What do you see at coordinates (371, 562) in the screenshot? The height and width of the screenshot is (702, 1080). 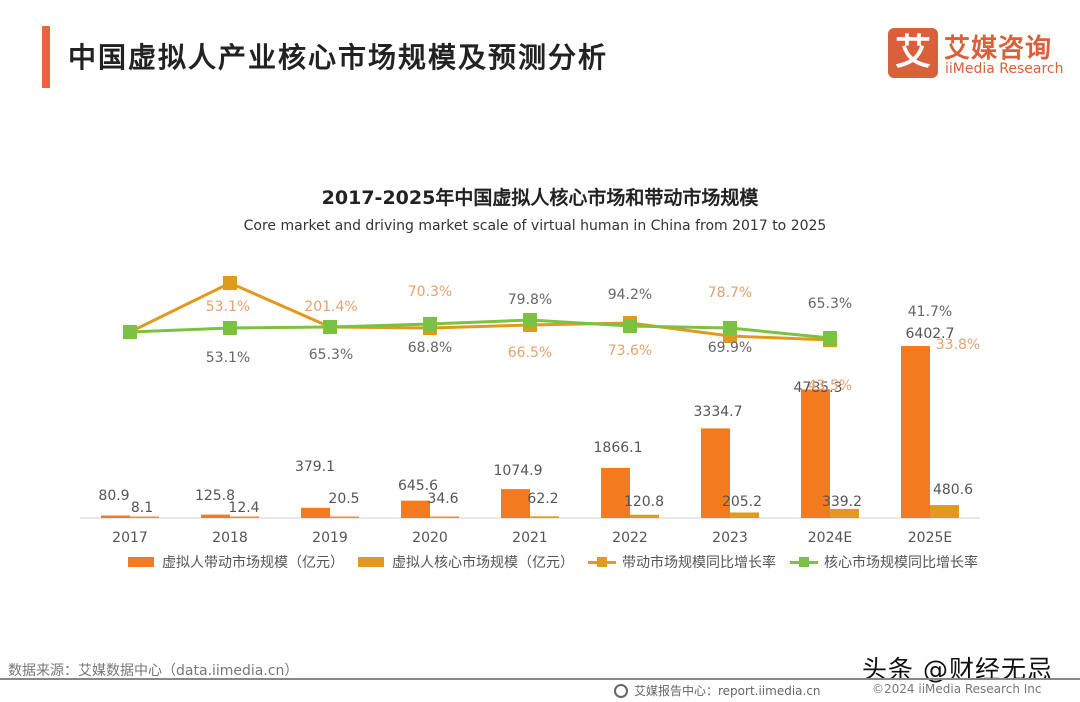 I see `legend-swatch-core-bar` at bounding box center [371, 562].